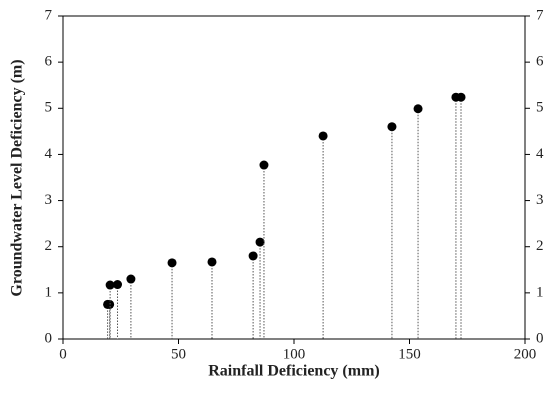 This screenshot has height=408, width=545. What do you see at coordinates (49, 15) in the screenshot?
I see `y-tick-label: 7` at bounding box center [49, 15].